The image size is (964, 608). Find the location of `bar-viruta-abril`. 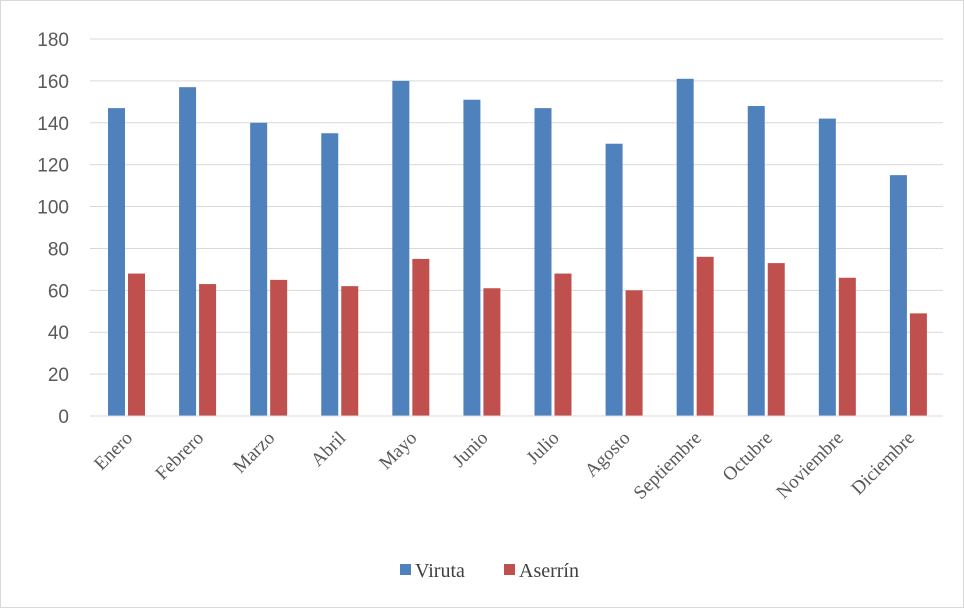

bar-viruta-abril is located at coordinates (330, 274).